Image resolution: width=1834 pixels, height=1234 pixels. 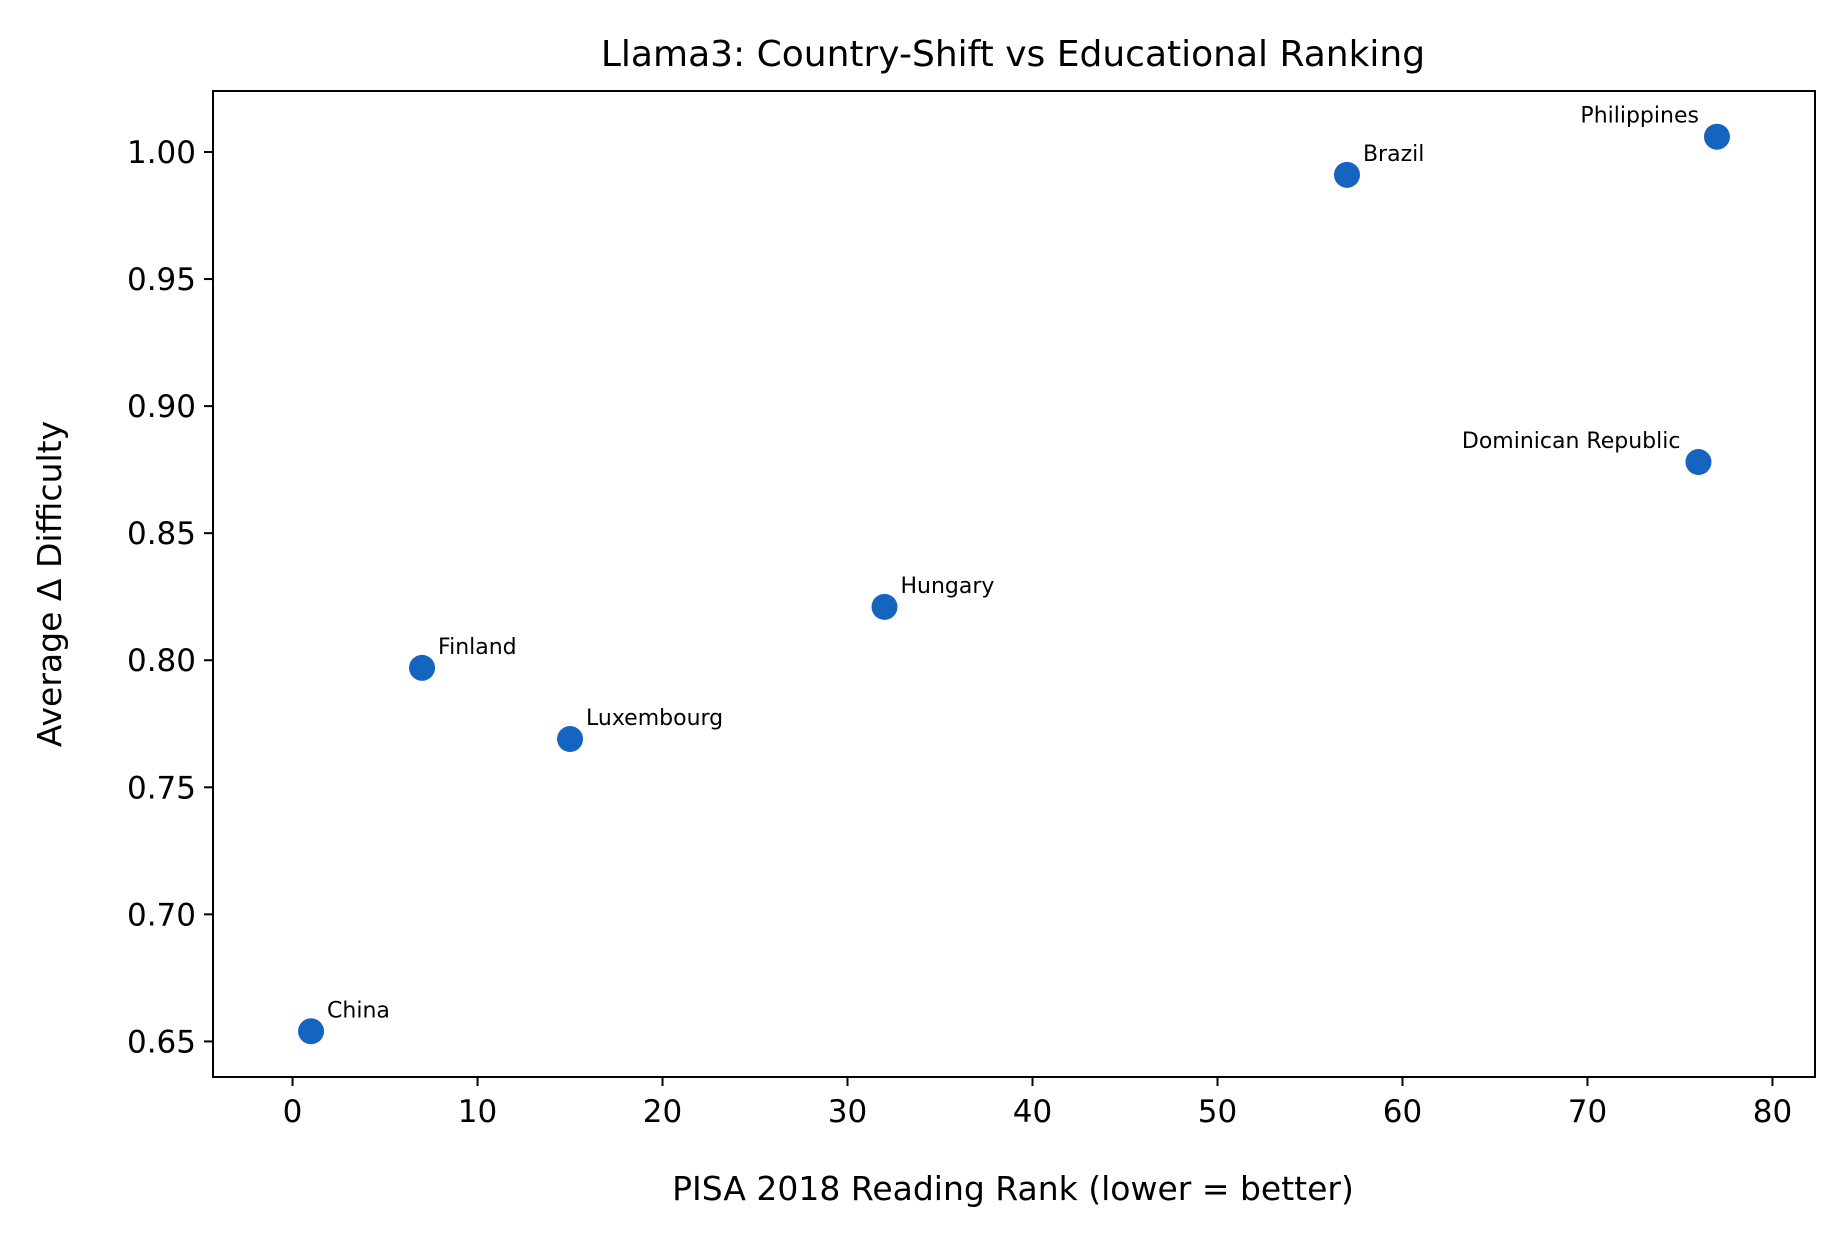 I want to click on x-axis: 0 10 20 30 40 50 60 70 80, so click(x=1037, y=1103).